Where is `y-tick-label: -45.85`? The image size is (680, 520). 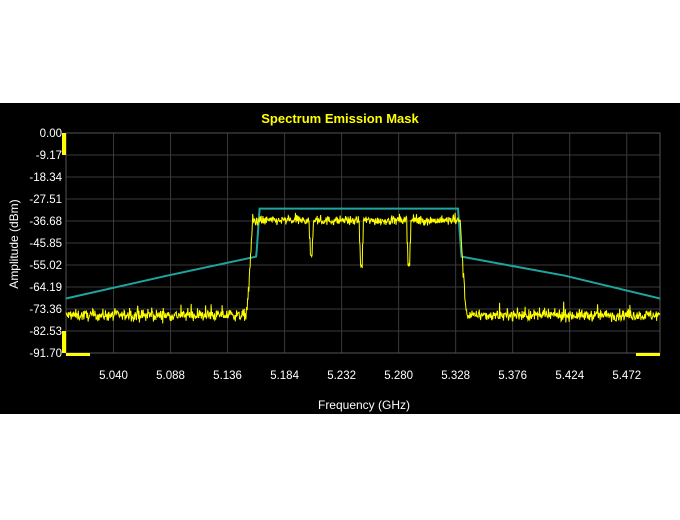
y-tick-label: -45.85 is located at coordinates (45, 244).